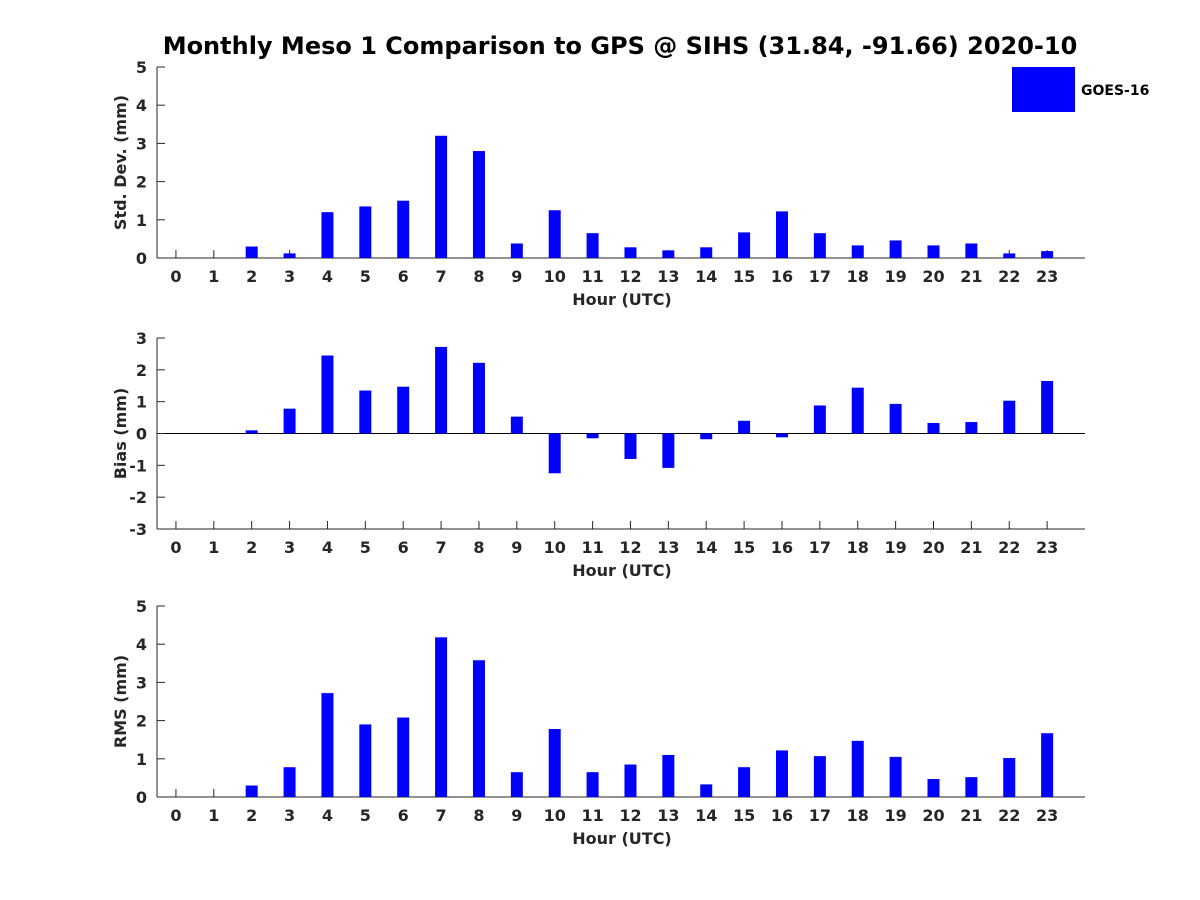  What do you see at coordinates (289, 276) in the screenshot?
I see `std-dev-x-tick-label: 3` at bounding box center [289, 276].